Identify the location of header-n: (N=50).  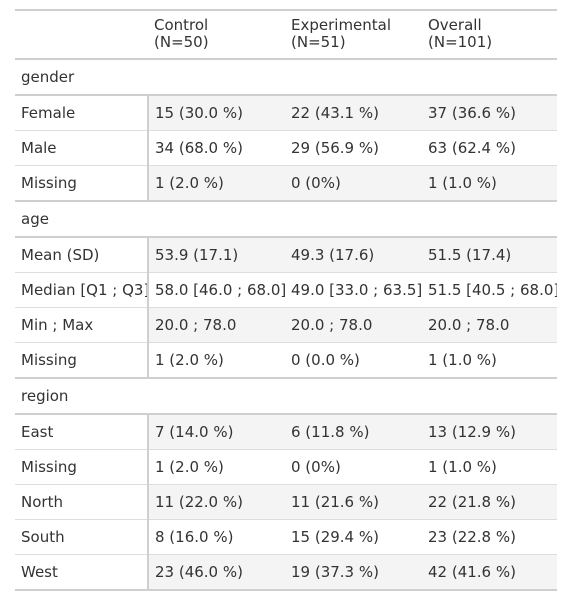
(181, 42).